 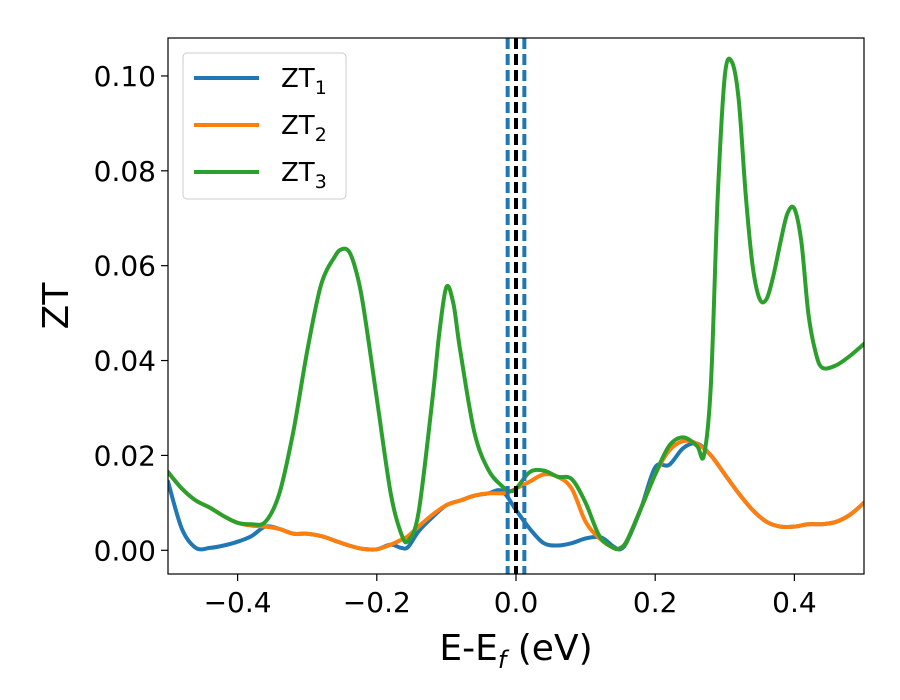 I want to click on x-tick-label: 0.0, so click(x=516, y=602).